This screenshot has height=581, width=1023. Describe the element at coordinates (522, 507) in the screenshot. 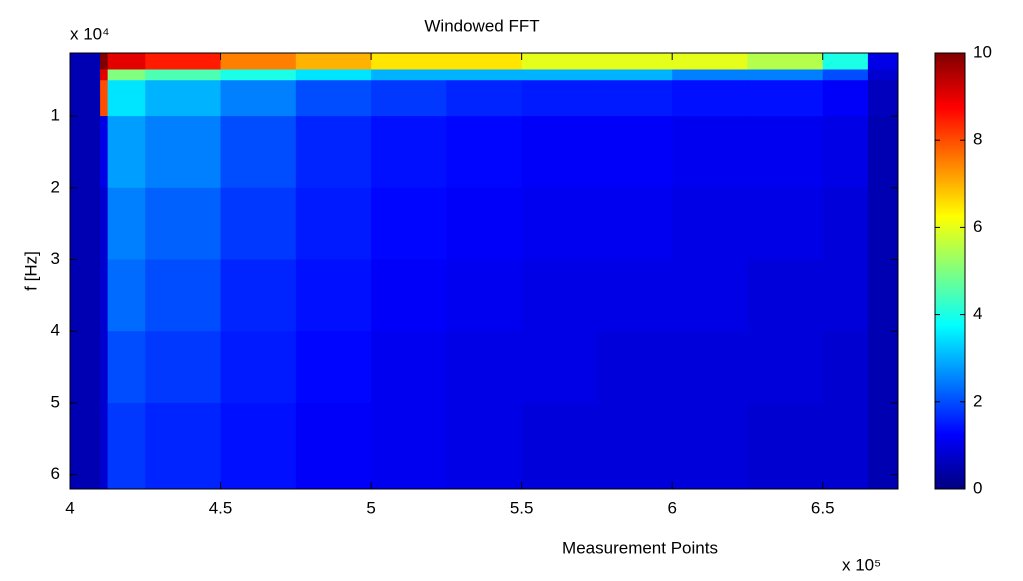

I see `x-tick-label: 5.5` at that location.